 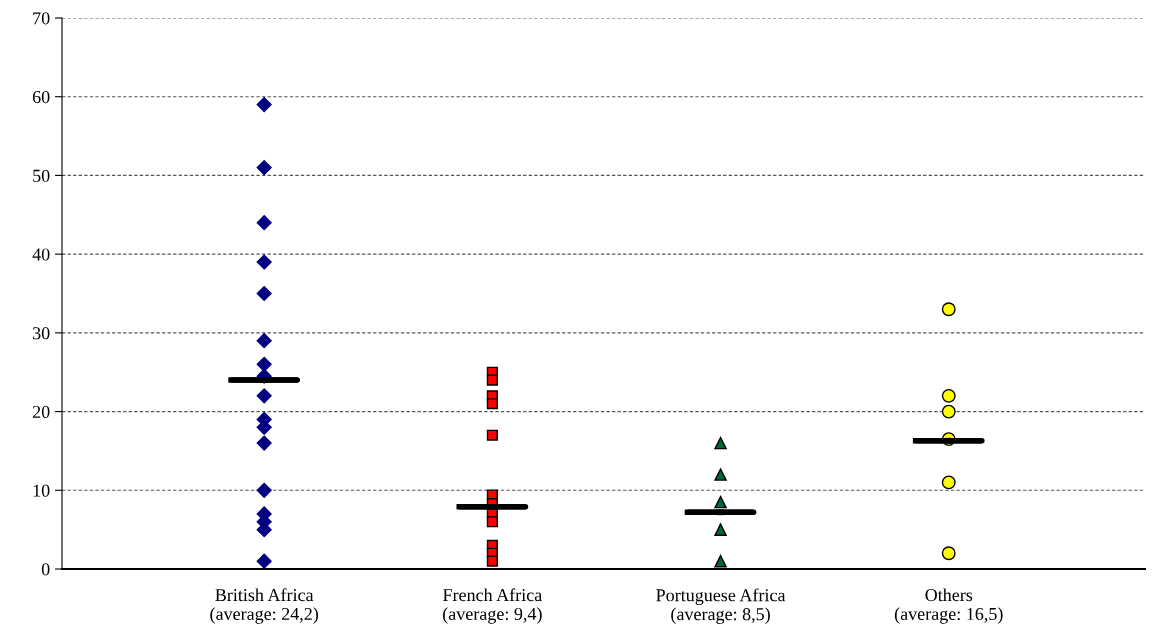 What do you see at coordinates (948, 606) in the screenshot?
I see `x-tick-label: Others (average: 16,5)` at bounding box center [948, 606].